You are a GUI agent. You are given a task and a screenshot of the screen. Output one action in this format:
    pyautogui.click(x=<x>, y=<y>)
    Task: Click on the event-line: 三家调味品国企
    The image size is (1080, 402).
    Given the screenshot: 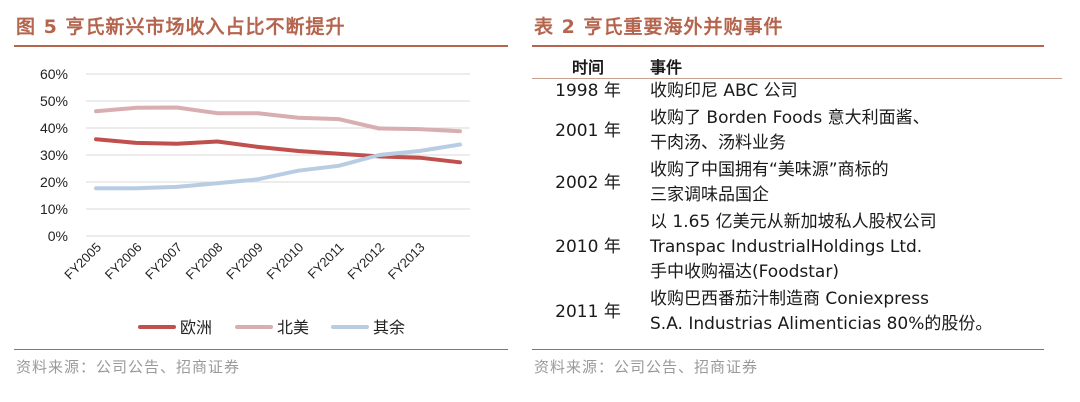 What is the action you would take?
    pyautogui.click(x=709, y=195)
    